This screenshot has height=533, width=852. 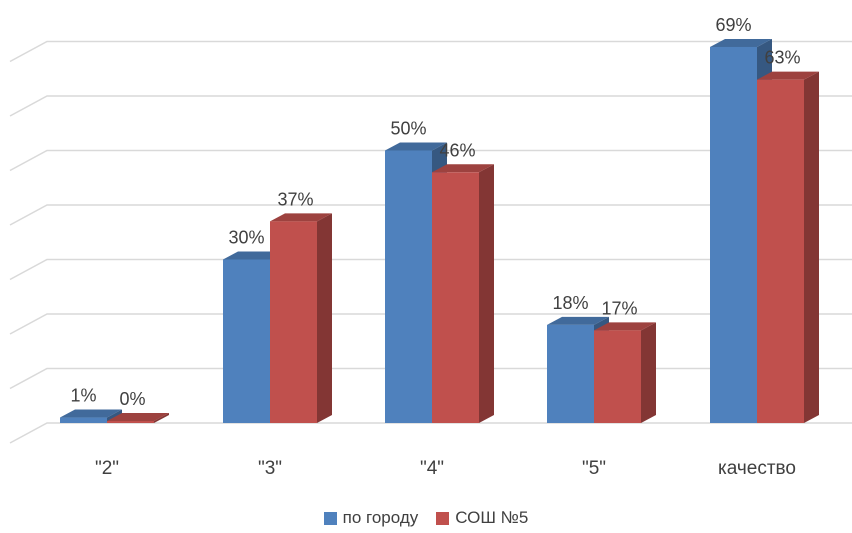 What do you see at coordinates (782, 58) in the screenshot?
I see `data-label-1-4: 63%` at bounding box center [782, 58].